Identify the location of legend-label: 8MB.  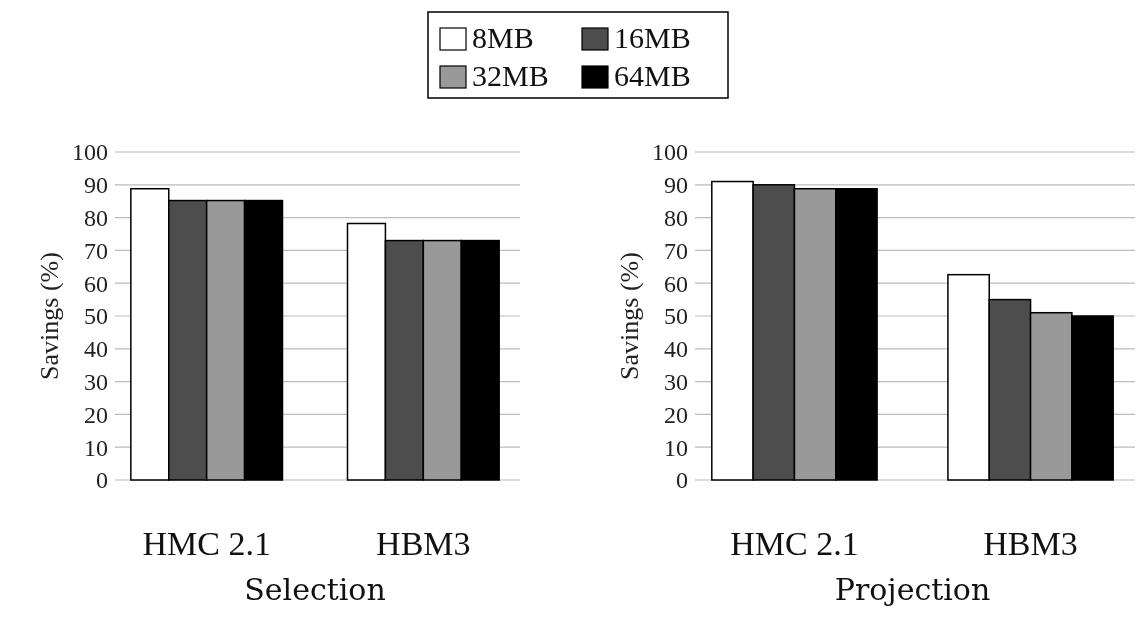
(503, 37).